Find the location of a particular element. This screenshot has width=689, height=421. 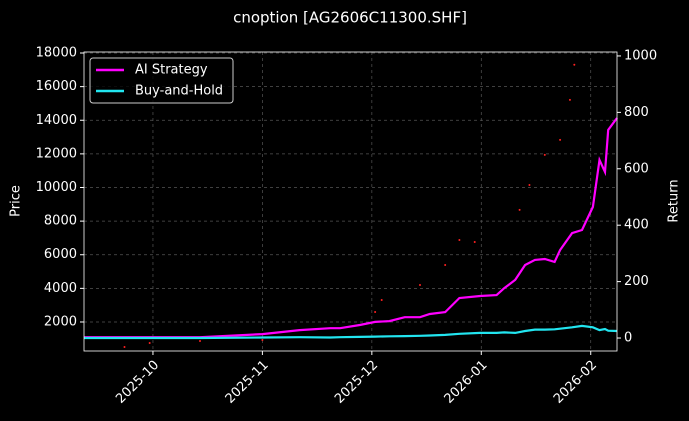

y2-tick-label: 400 is located at coordinates (636, 225).